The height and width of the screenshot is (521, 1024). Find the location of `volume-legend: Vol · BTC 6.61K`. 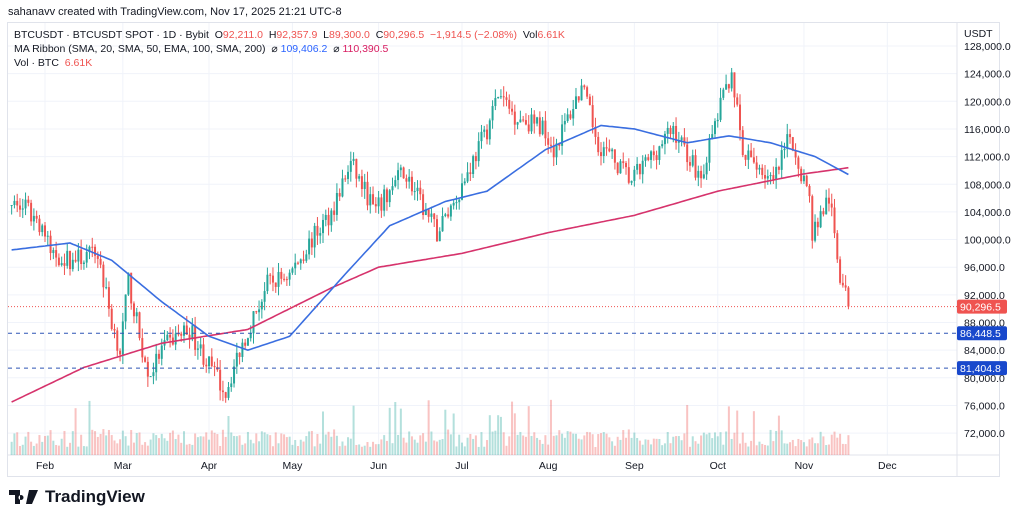

volume-legend: Vol · BTC 6.61K is located at coordinates (289, 63).